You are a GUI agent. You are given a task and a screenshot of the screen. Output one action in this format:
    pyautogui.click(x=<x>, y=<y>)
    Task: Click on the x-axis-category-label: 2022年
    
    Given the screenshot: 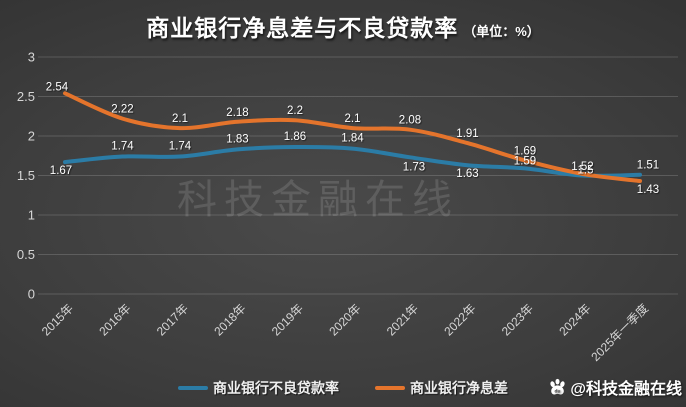 What is the action you would take?
    pyautogui.click(x=459, y=319)
    